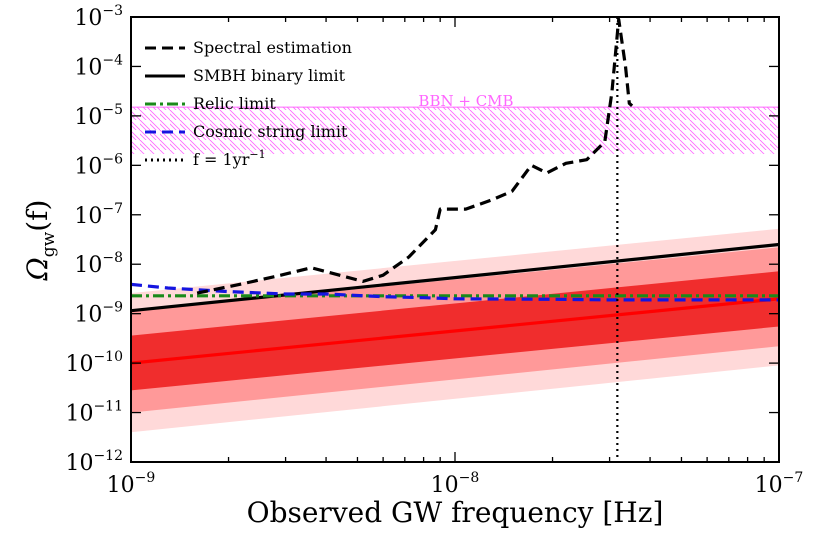 The height and width of the screenshot is (543, 818). What do you see at coordinates (112, 308) in the screenshot?
I see `y-tick-exponent: −9` at bounding box center [112, 308].